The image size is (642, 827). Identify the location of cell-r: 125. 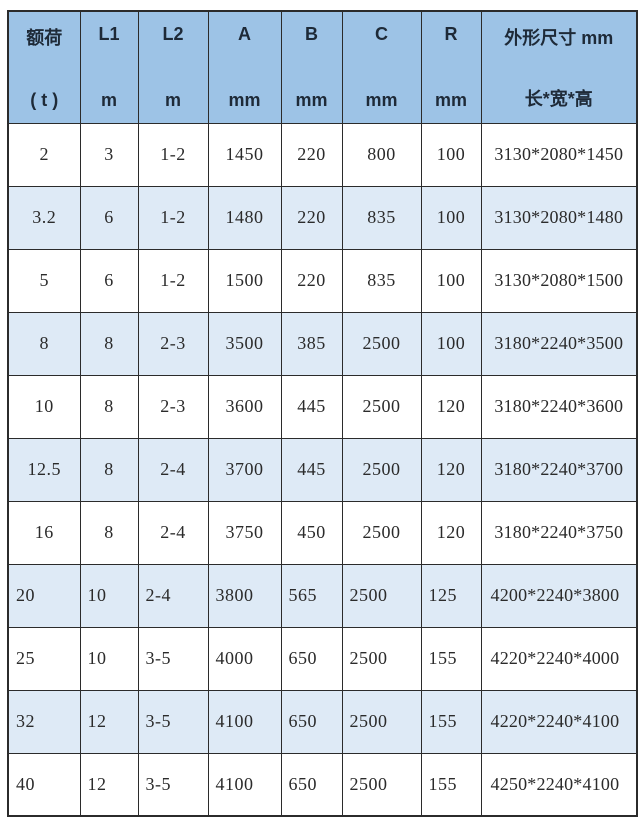
(451, 595).